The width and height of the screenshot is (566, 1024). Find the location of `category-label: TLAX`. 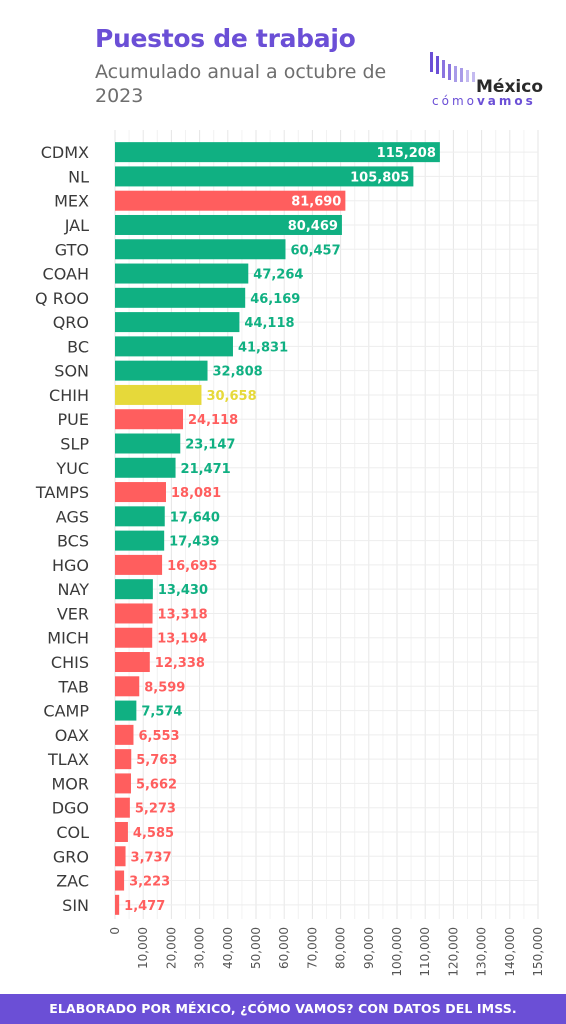

category-label: TLAX is located at coordinates (68, 759).